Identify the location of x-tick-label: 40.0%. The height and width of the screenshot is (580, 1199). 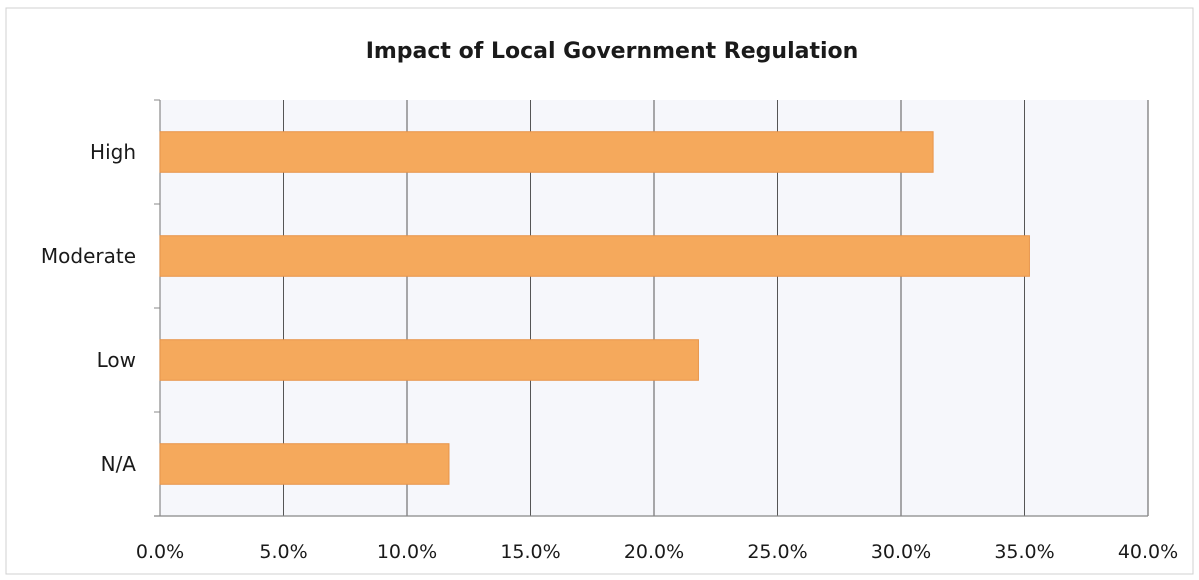
(1148, 552).